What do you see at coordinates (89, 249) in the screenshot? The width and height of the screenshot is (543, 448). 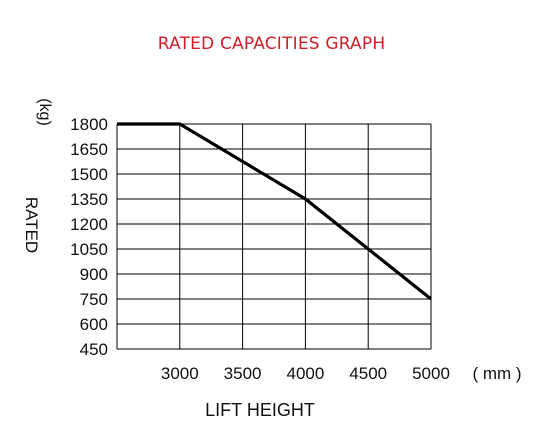 I see `y-tick-label-5: 1050` at bounding box center [89, 249].